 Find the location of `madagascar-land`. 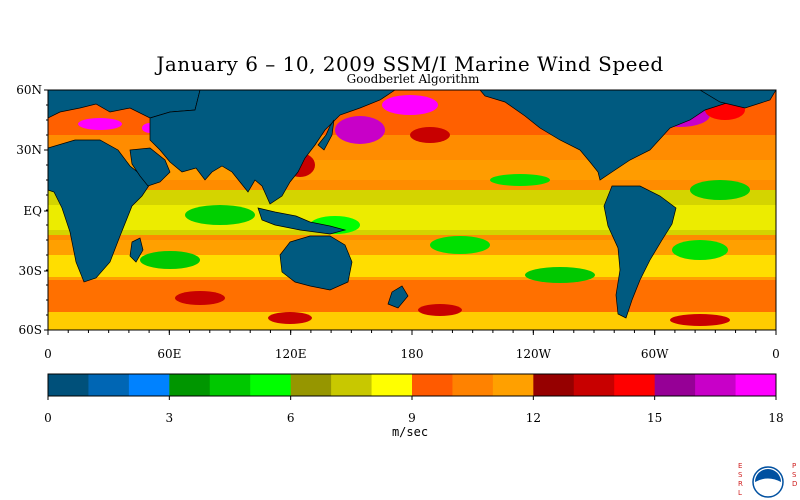

madagascar-land is located at coordinates (136, 250).